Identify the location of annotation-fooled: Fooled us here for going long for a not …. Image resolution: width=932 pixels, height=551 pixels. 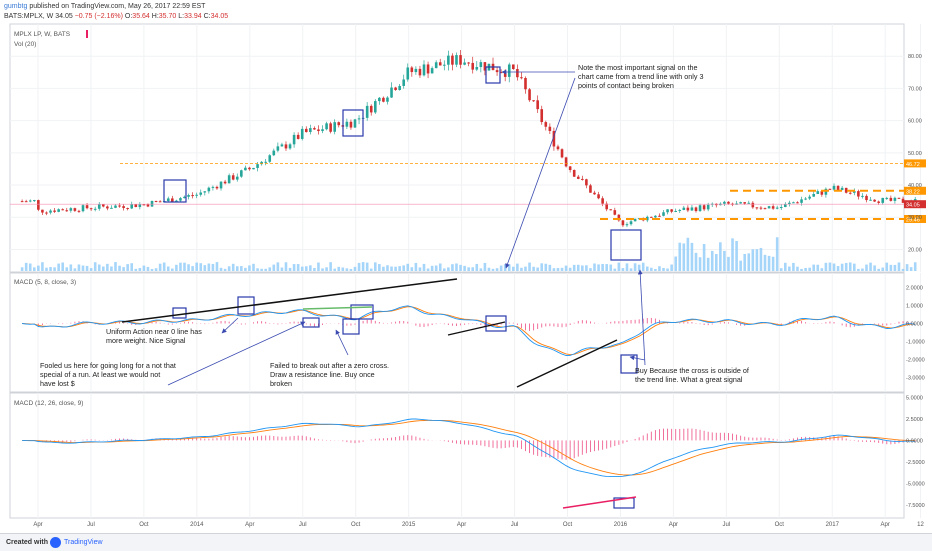
(108, 365).